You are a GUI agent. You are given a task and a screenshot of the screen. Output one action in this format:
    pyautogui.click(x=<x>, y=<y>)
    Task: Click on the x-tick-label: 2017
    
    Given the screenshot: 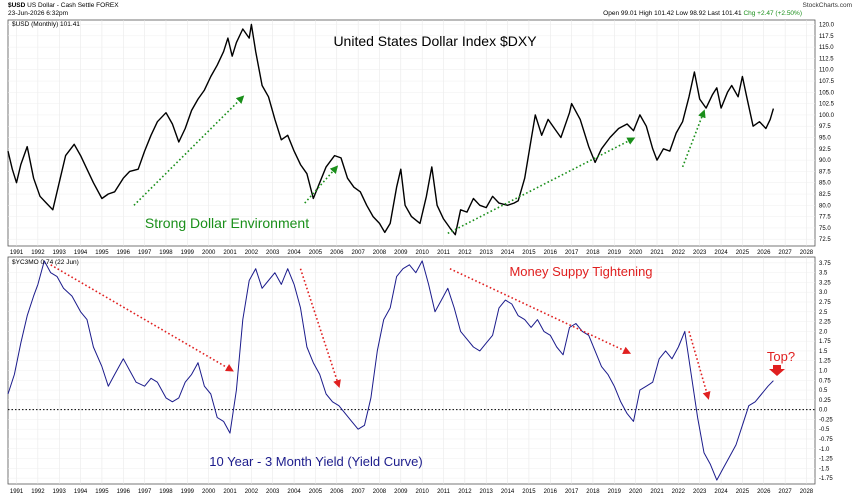 What is the action you would take?
    pyautogui.click(x=572, y=253)
    